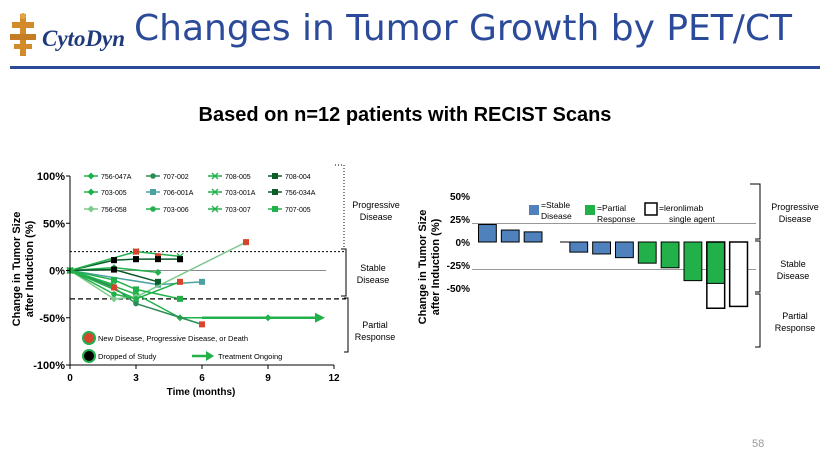 The width and height of the screenshot is (830, 467). I want to click on y-tick-label: 0%, so click(57, 272).